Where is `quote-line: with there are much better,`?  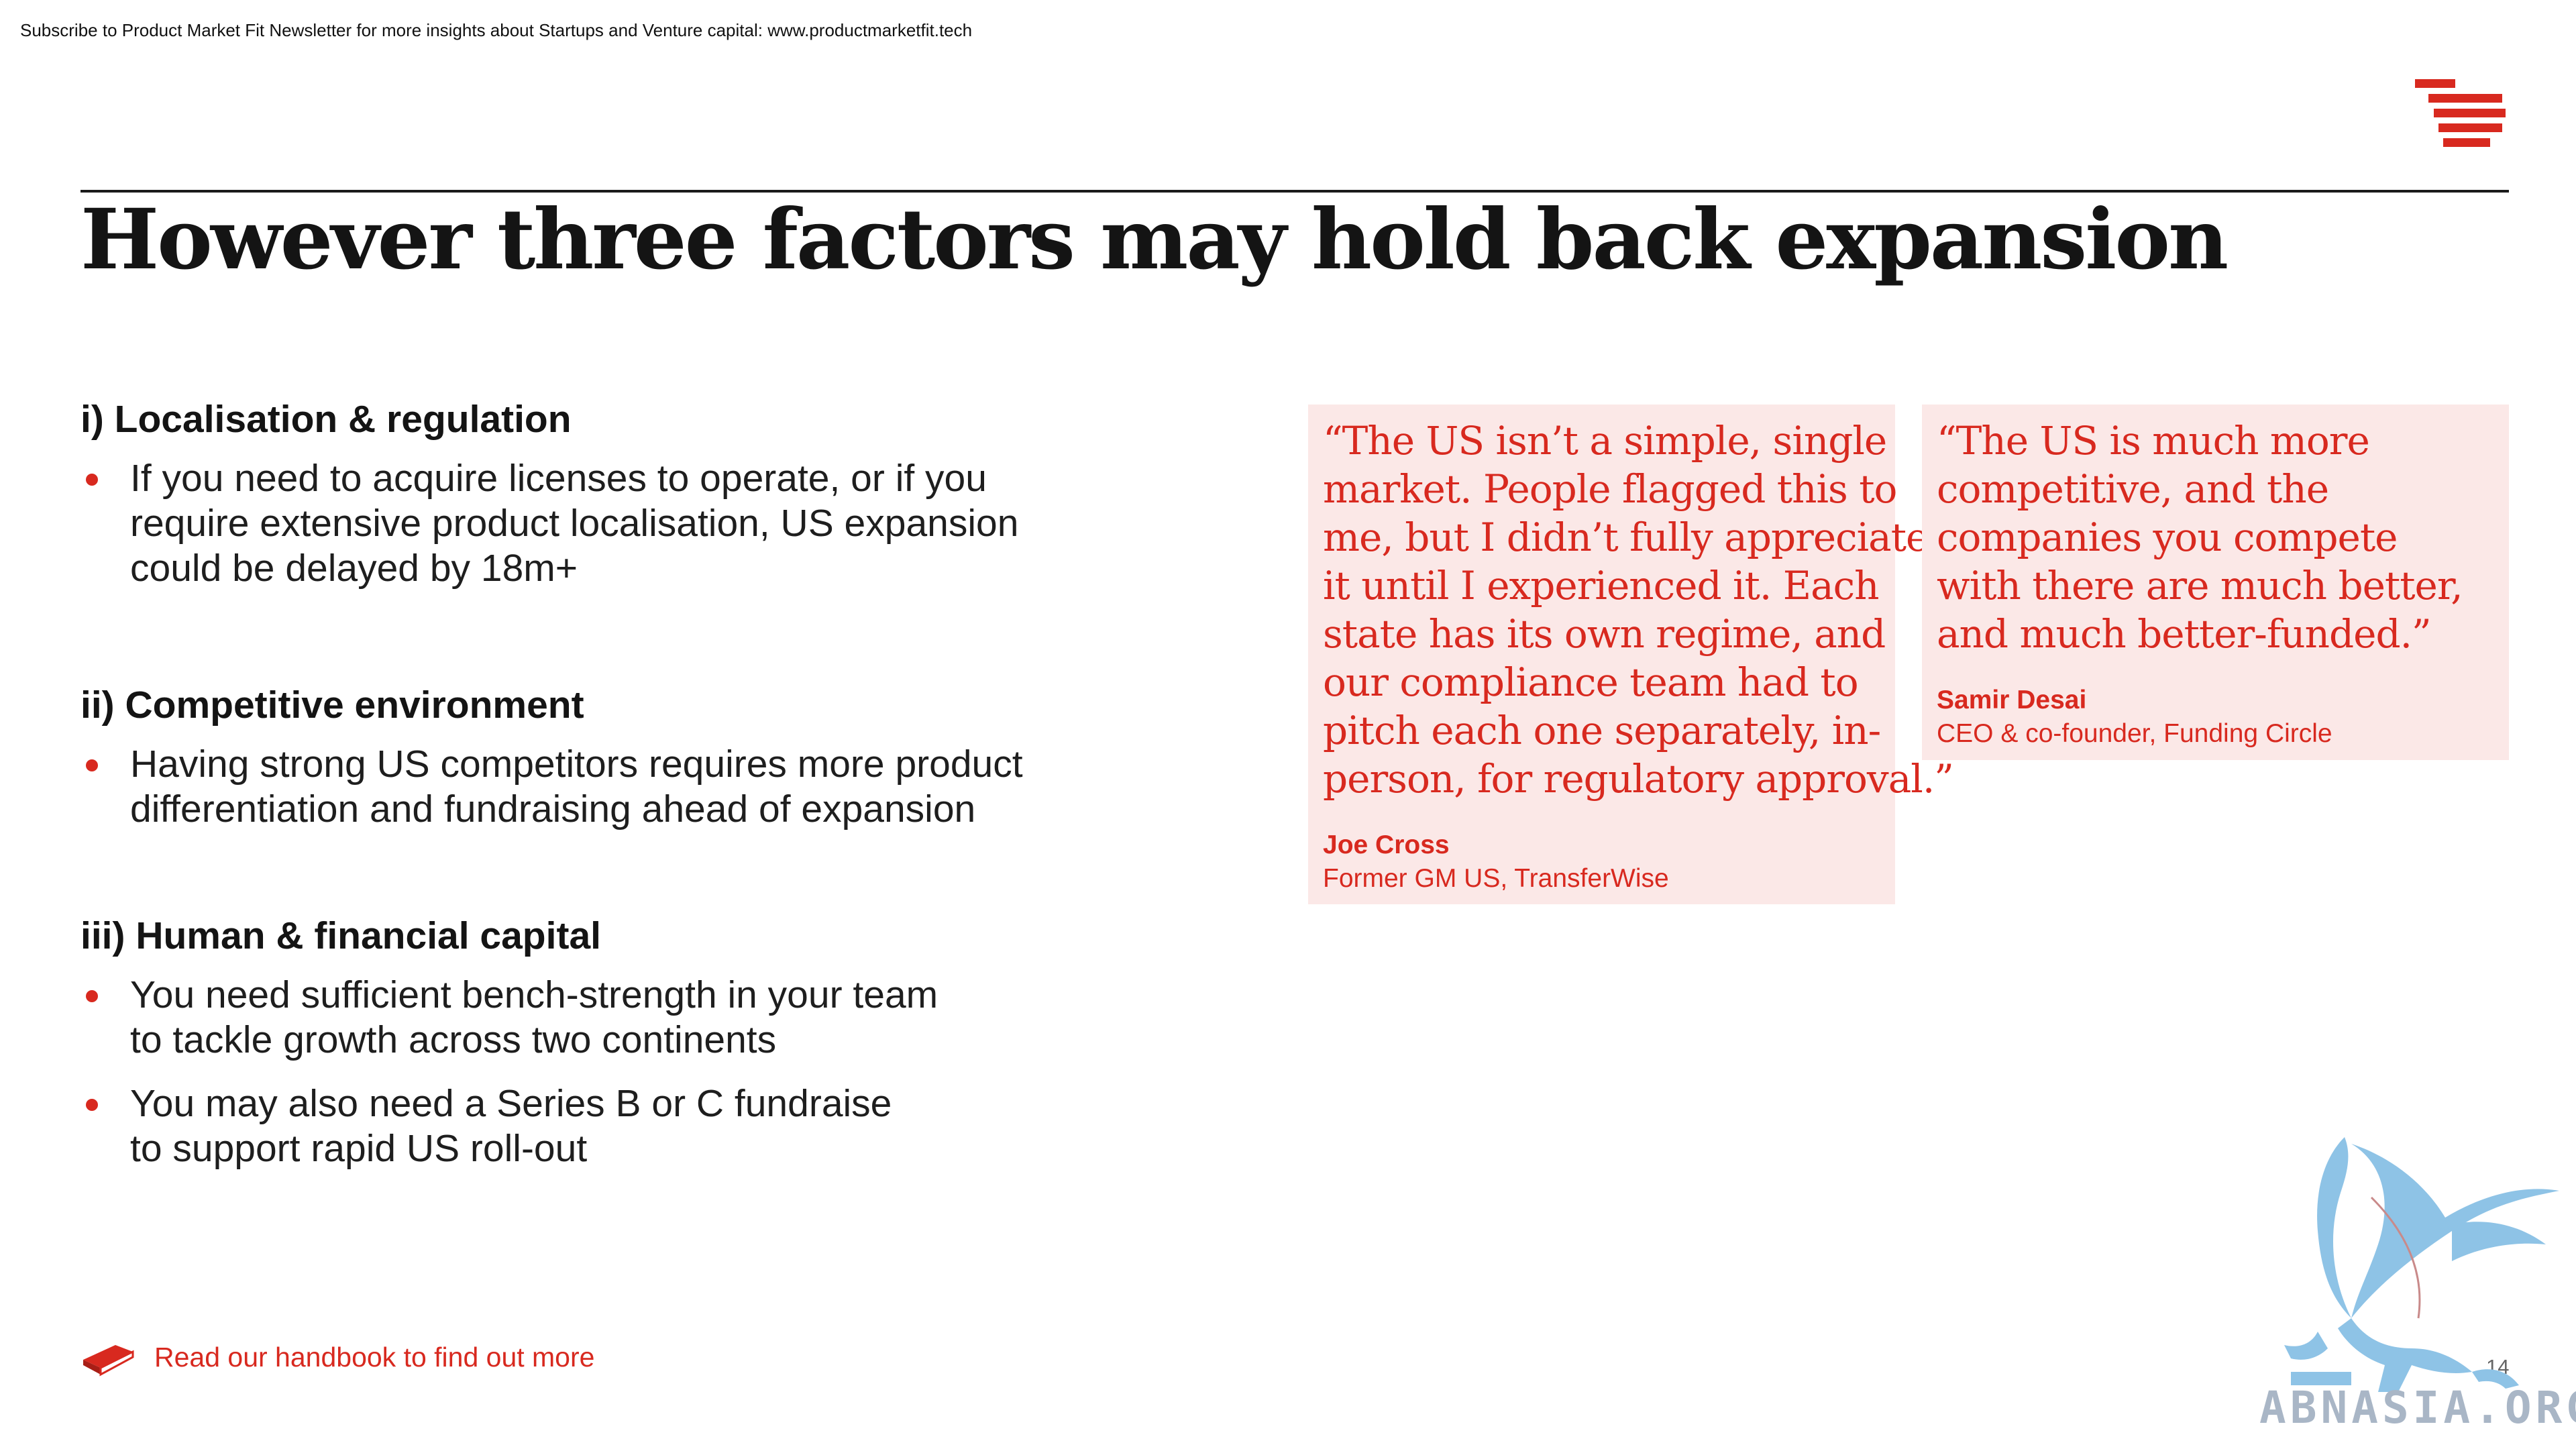 quote-line: with there are much better, is located at coordinates (2200, 585).